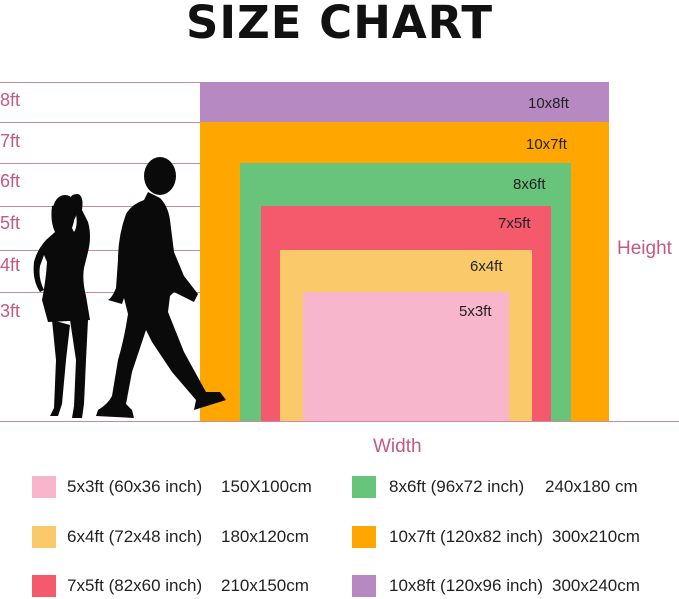 Image resolution: width=679 pixels, height=599 pixels. What do you see at coordinates (466, 585) in the screenshot?
I see `legend-size-10x8: 10x8ft (120x96 inch)` at bounding box center [466, 585].